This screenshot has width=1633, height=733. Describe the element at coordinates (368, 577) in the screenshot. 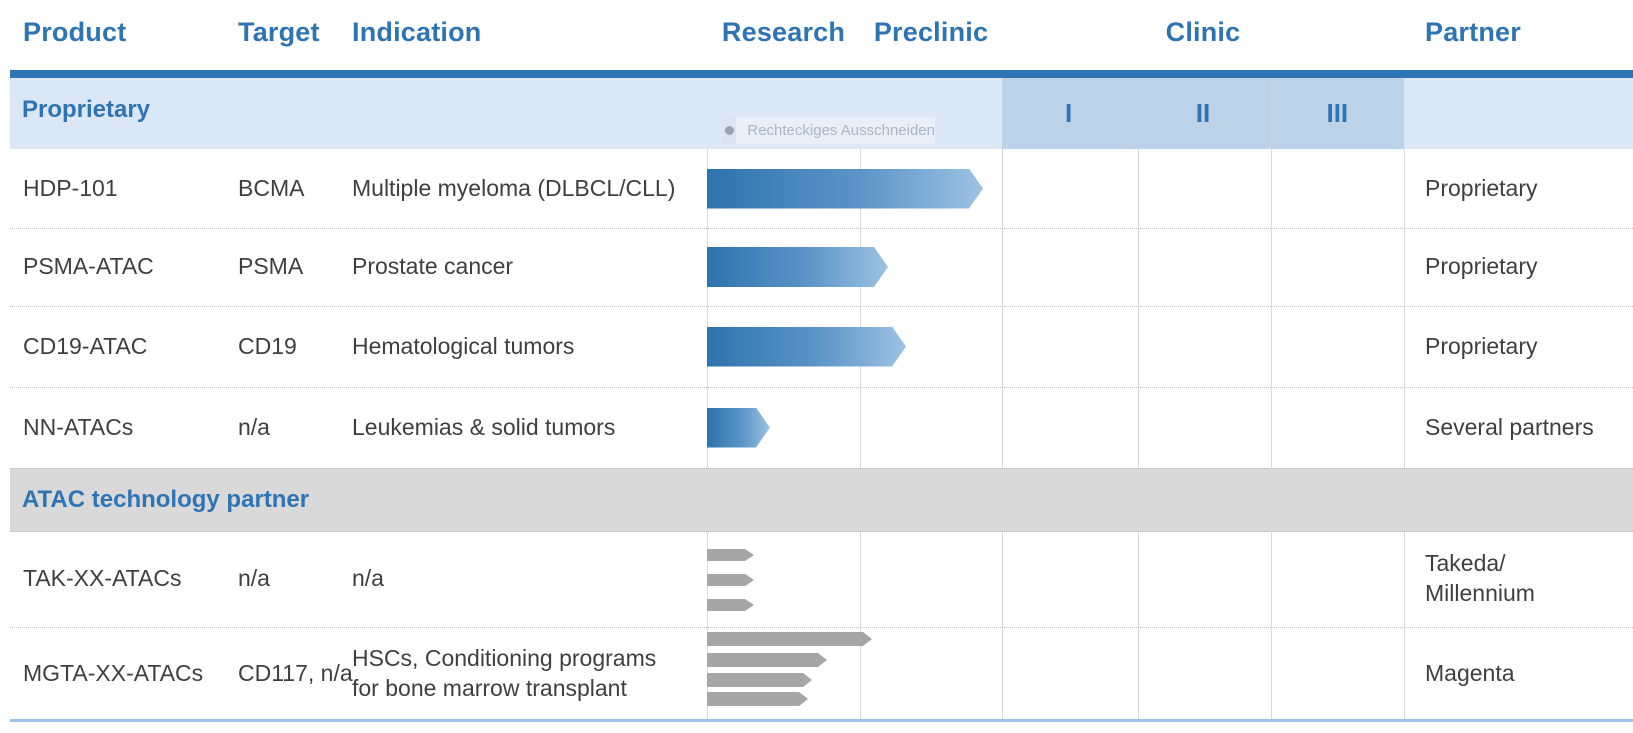

I see `indication-cell: n/a` at that location.